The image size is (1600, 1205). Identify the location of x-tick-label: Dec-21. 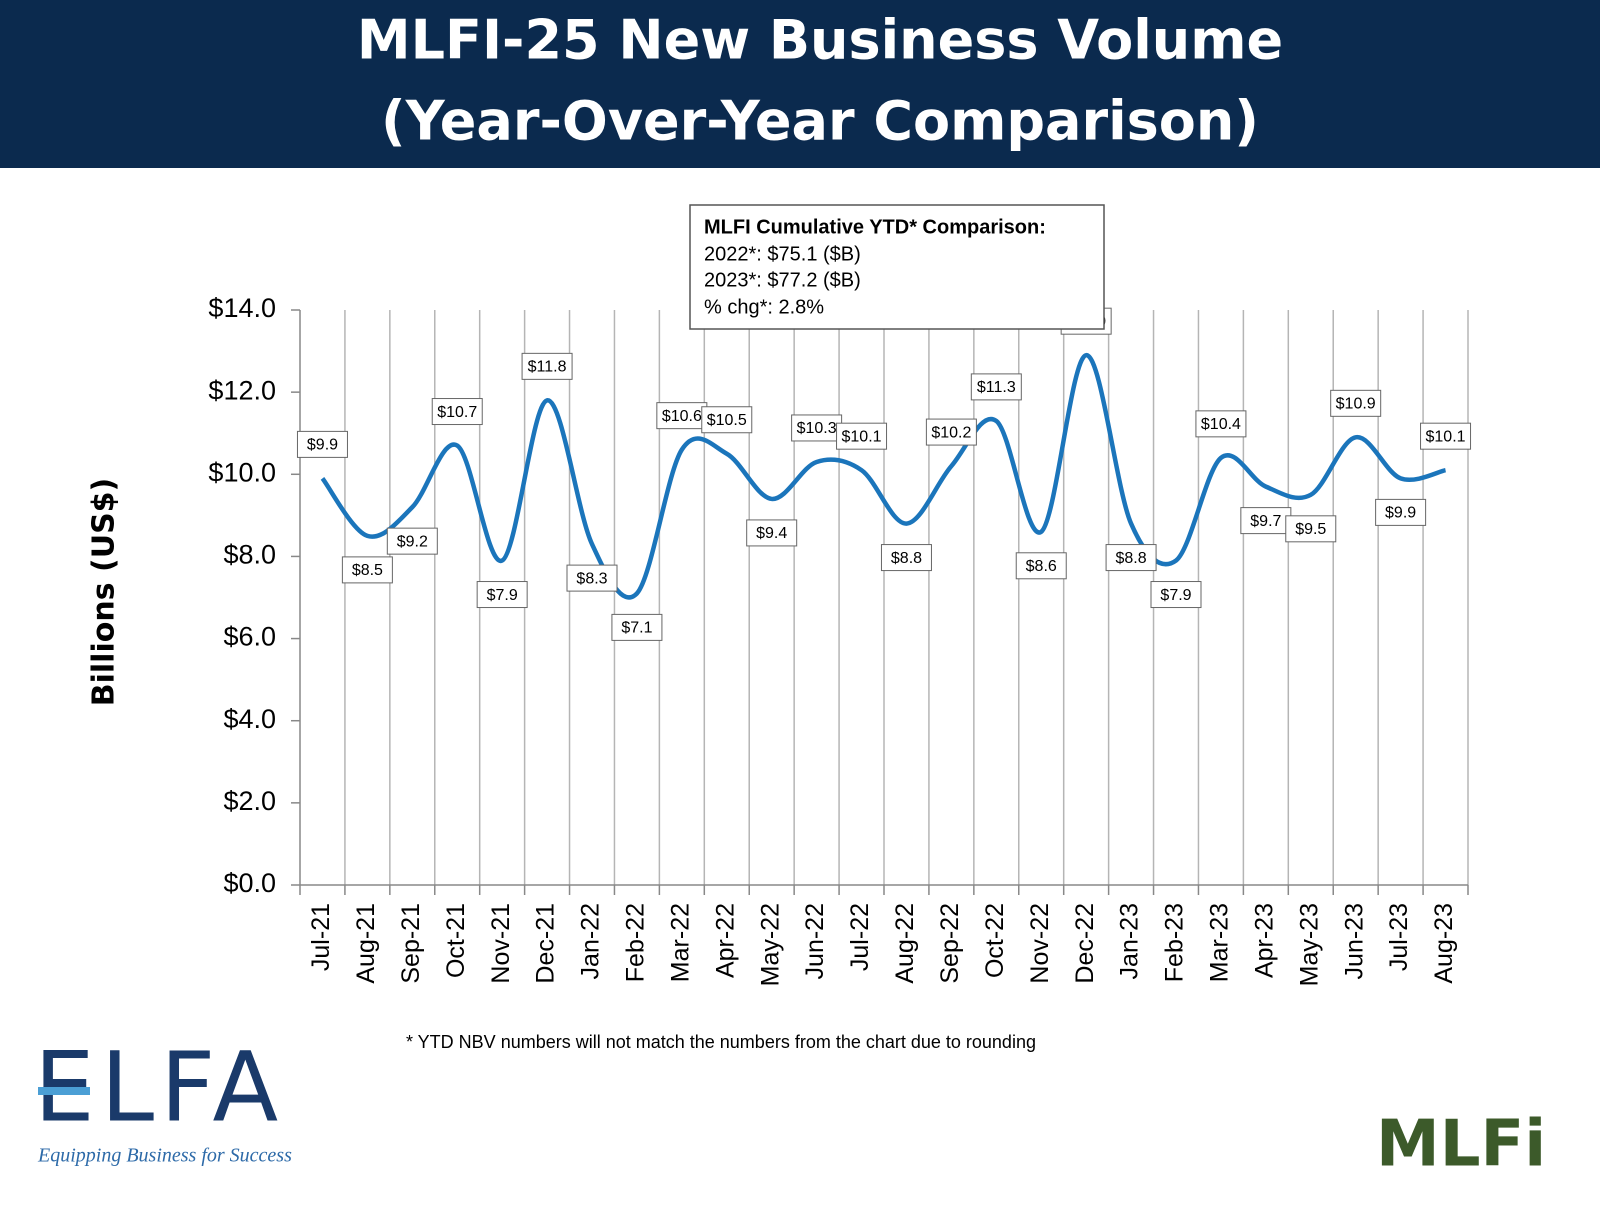
(546, 943).